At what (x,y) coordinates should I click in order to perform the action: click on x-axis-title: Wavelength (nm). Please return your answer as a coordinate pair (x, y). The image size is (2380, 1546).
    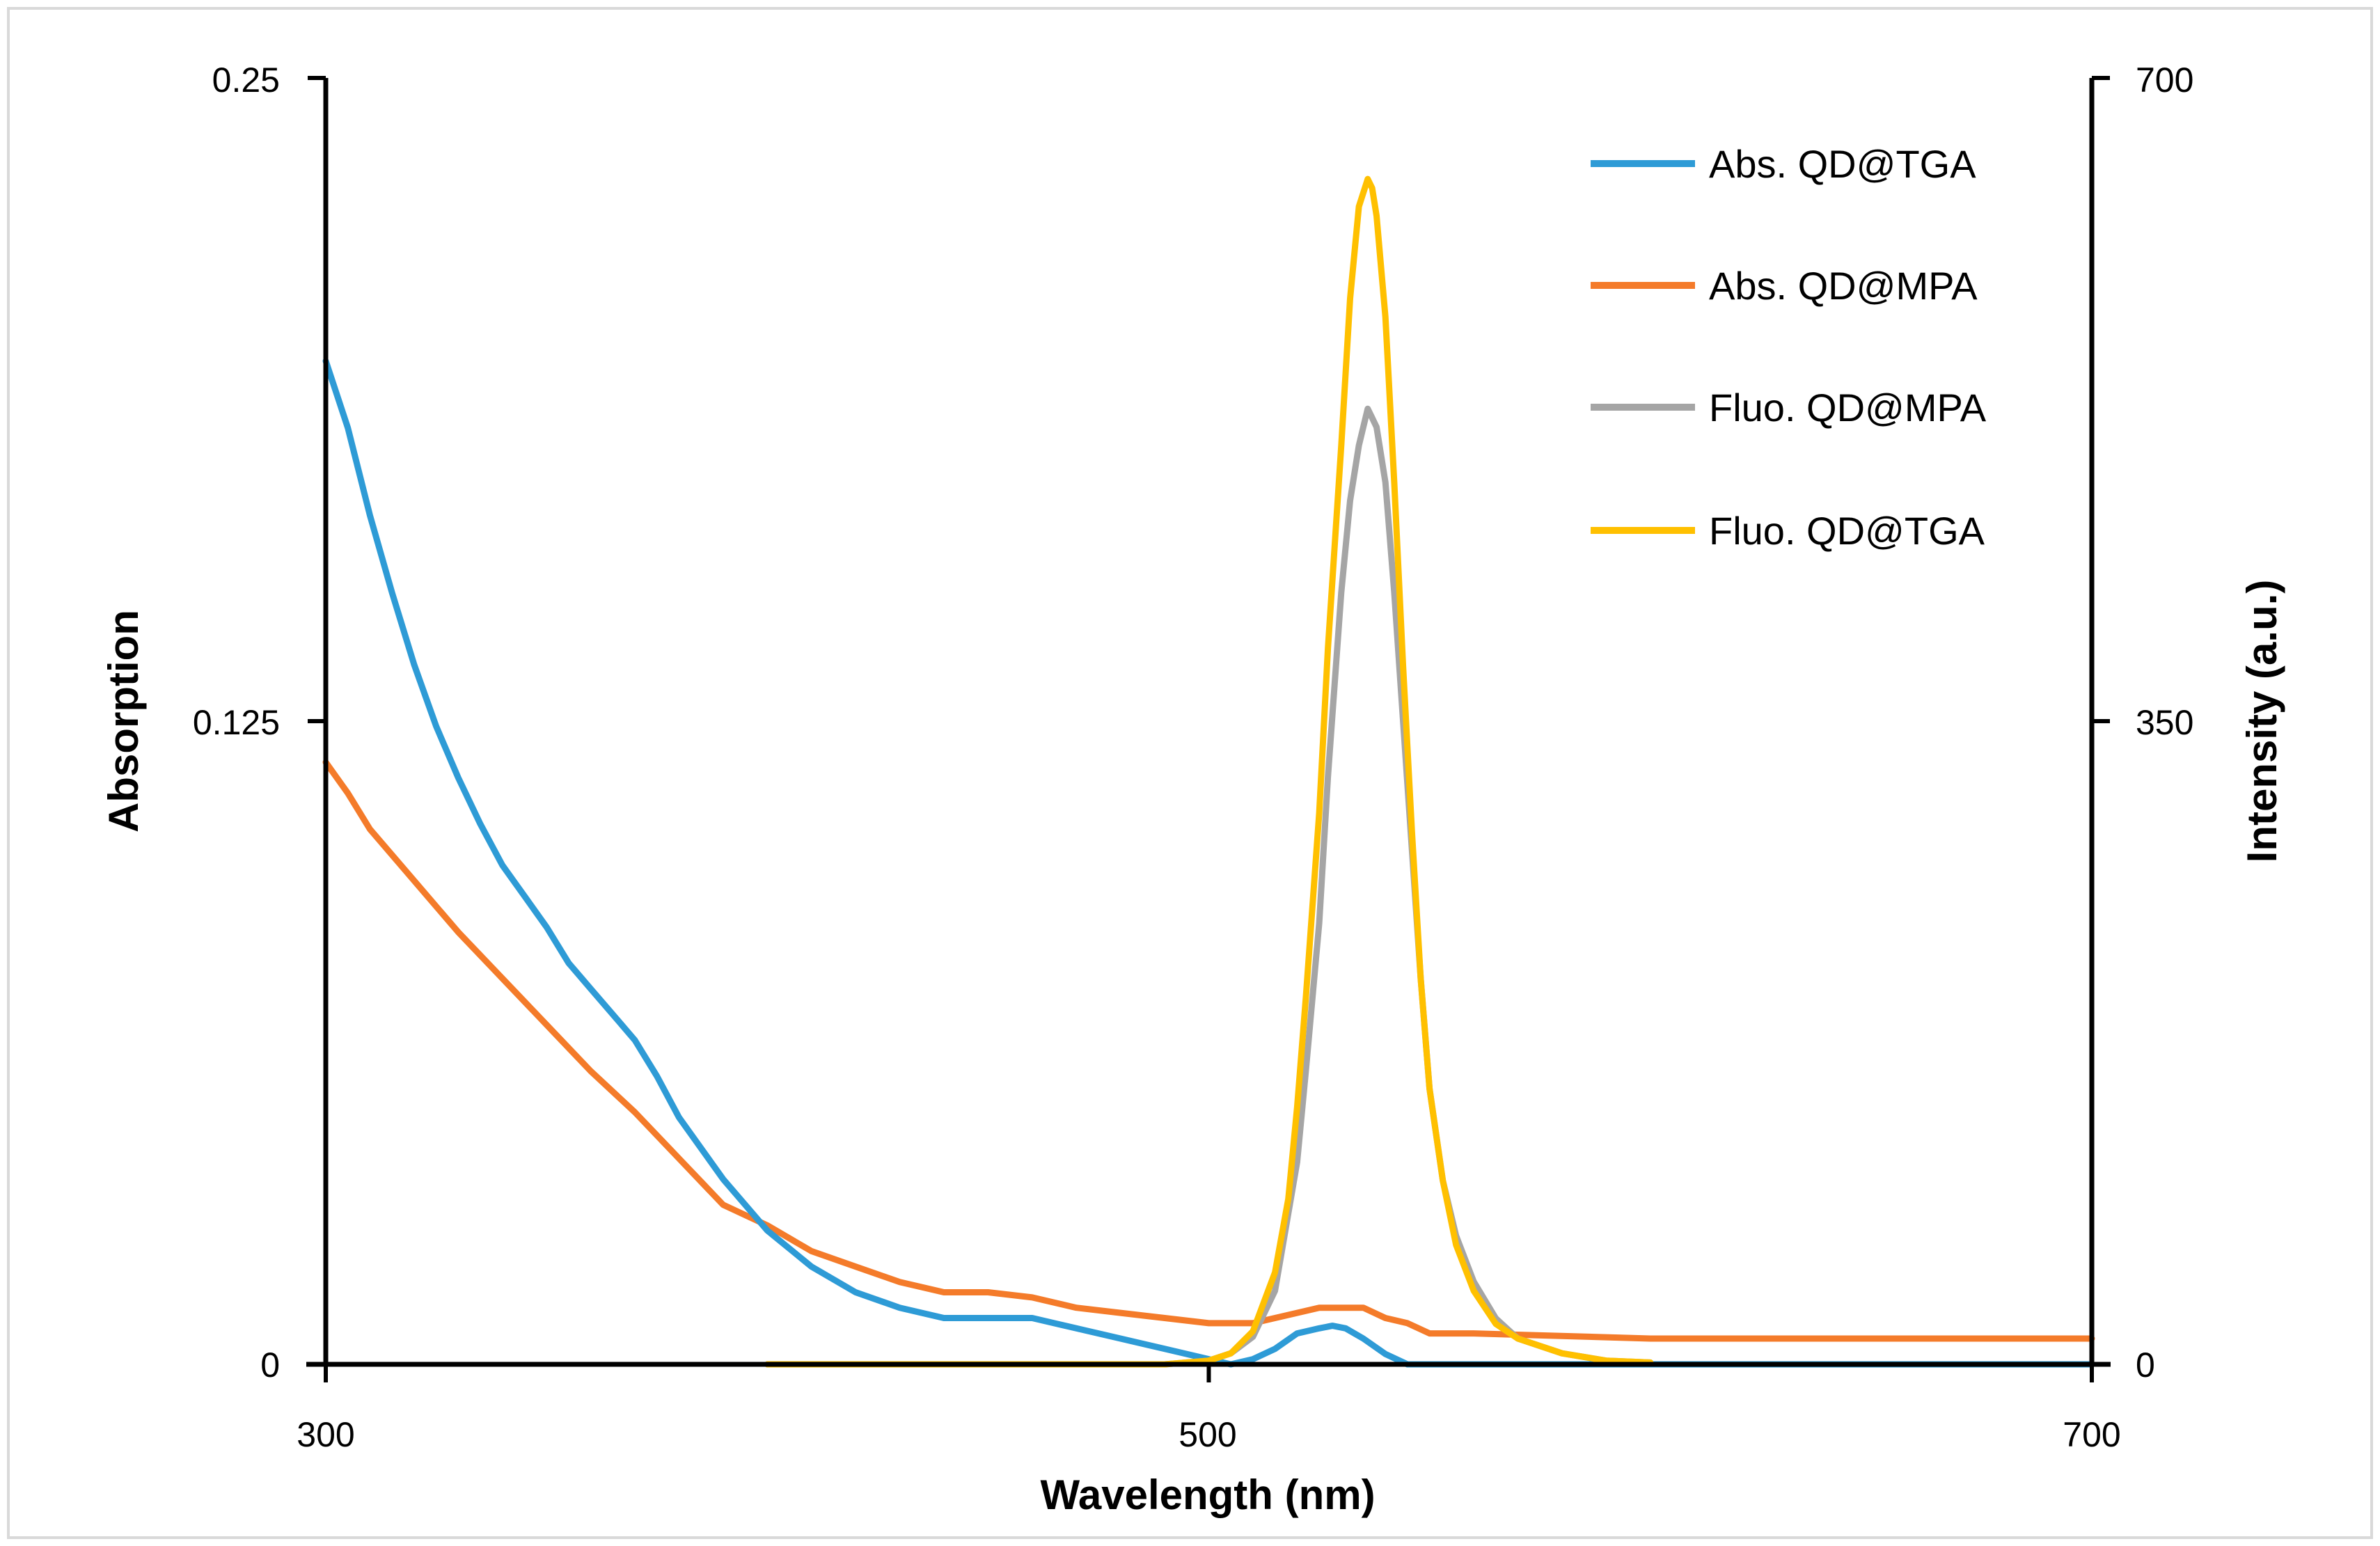
    Looking at the image, I should click on (1207, 1495).